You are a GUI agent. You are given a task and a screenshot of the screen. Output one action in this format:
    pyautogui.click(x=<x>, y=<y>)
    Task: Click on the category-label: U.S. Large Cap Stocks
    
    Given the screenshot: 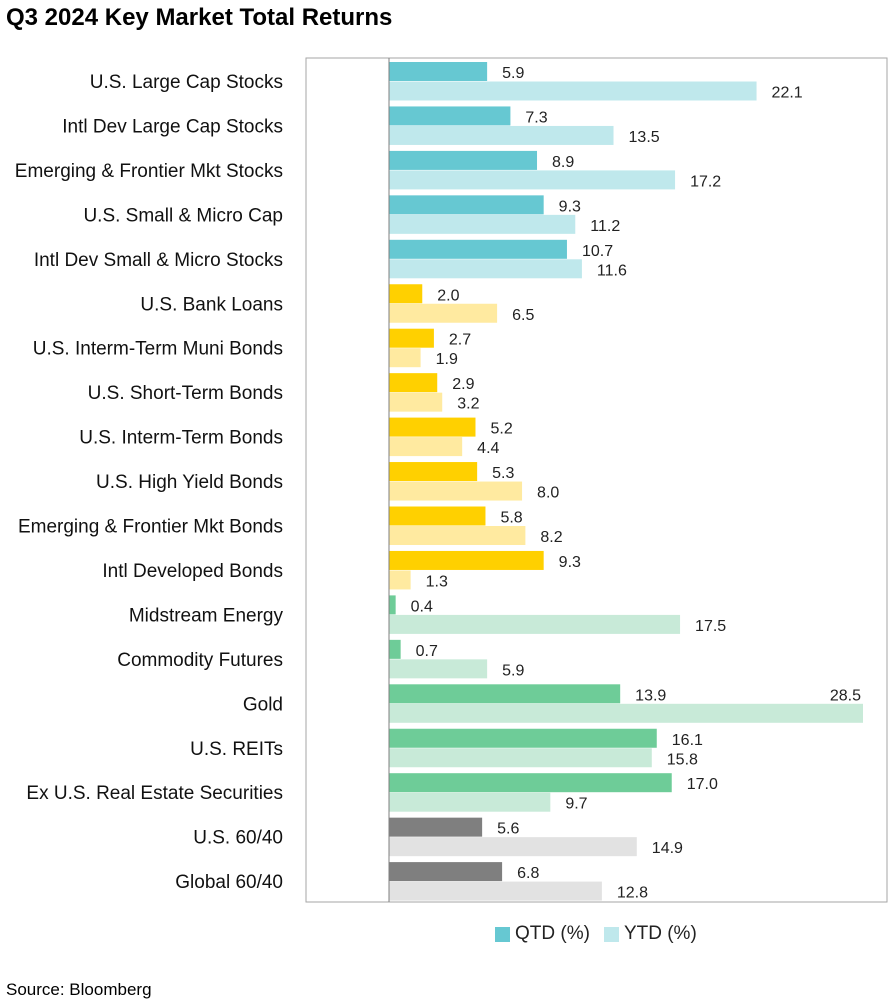 What is the action you would take?
    pyautogui.click(x=186, y=82)
    